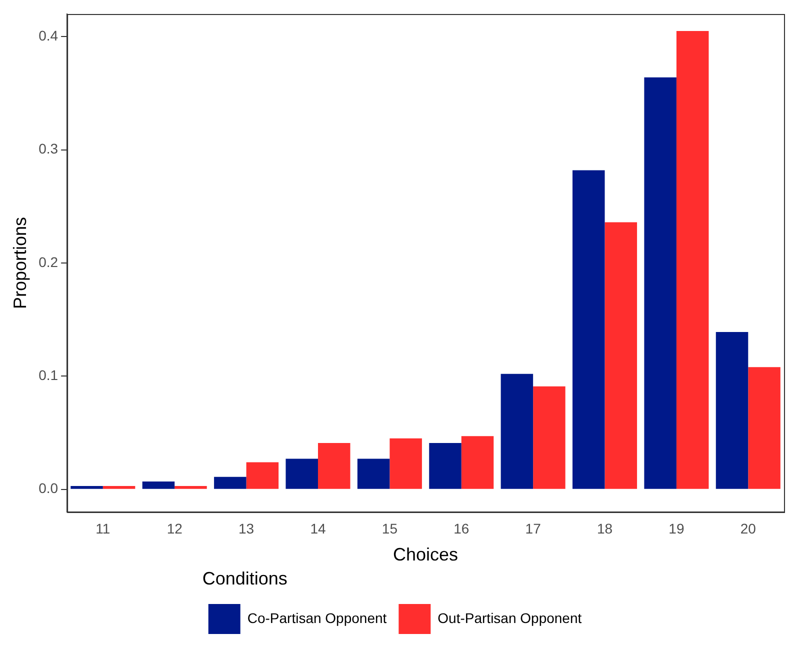  What do you see at coordinates (48, 35) in the screenshot?
I see `y-tick-label: 0.4` at bounding box center [48, 35].